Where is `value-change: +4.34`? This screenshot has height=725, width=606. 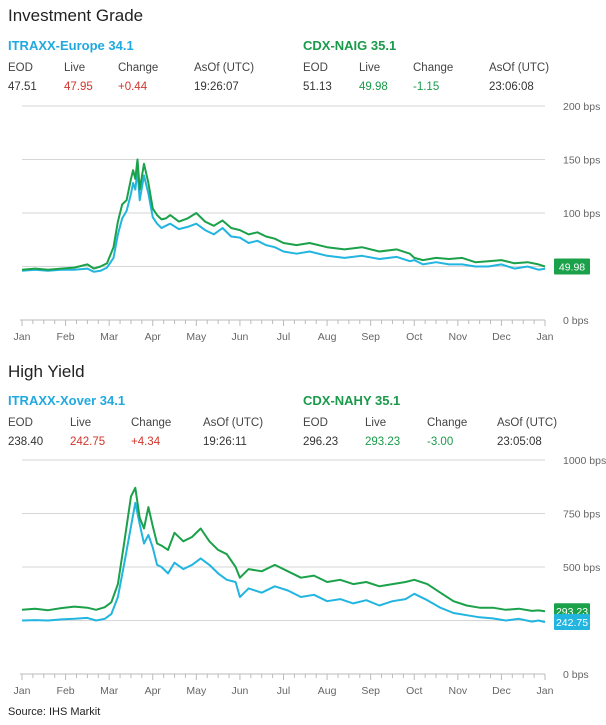
value-change: +4.34 is located at coordinates (146, 442).